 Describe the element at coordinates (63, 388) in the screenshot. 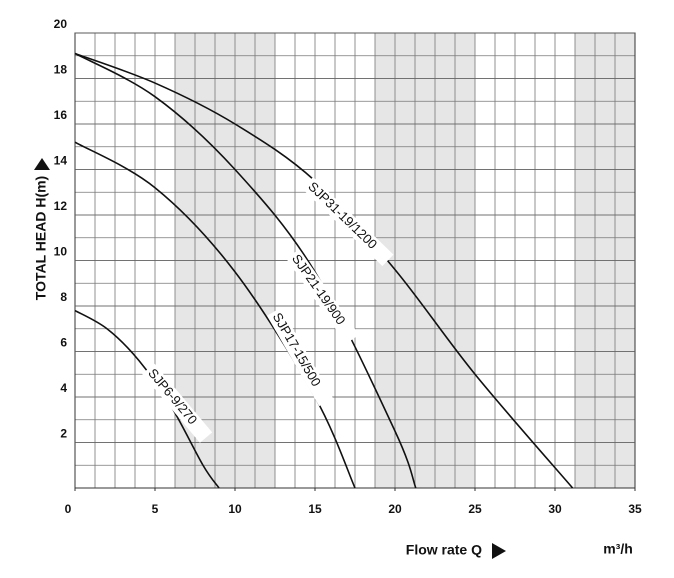

I see `y-tick-label: 4` at that location.